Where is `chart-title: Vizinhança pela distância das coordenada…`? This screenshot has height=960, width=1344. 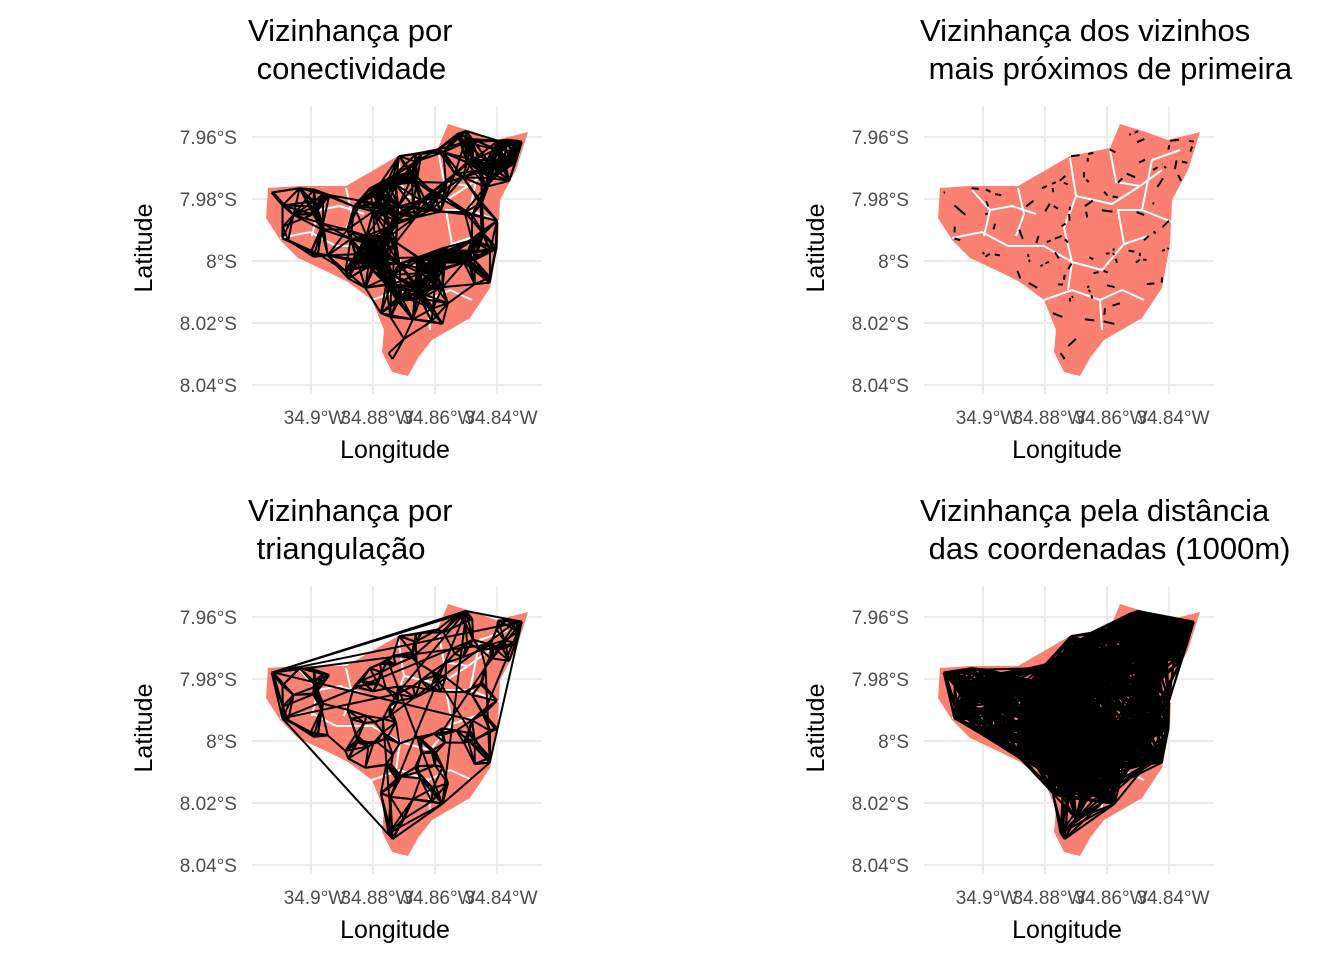 chart-title: Vizinhança pela distância das coordenada… is located at coordinates (1105, 529).